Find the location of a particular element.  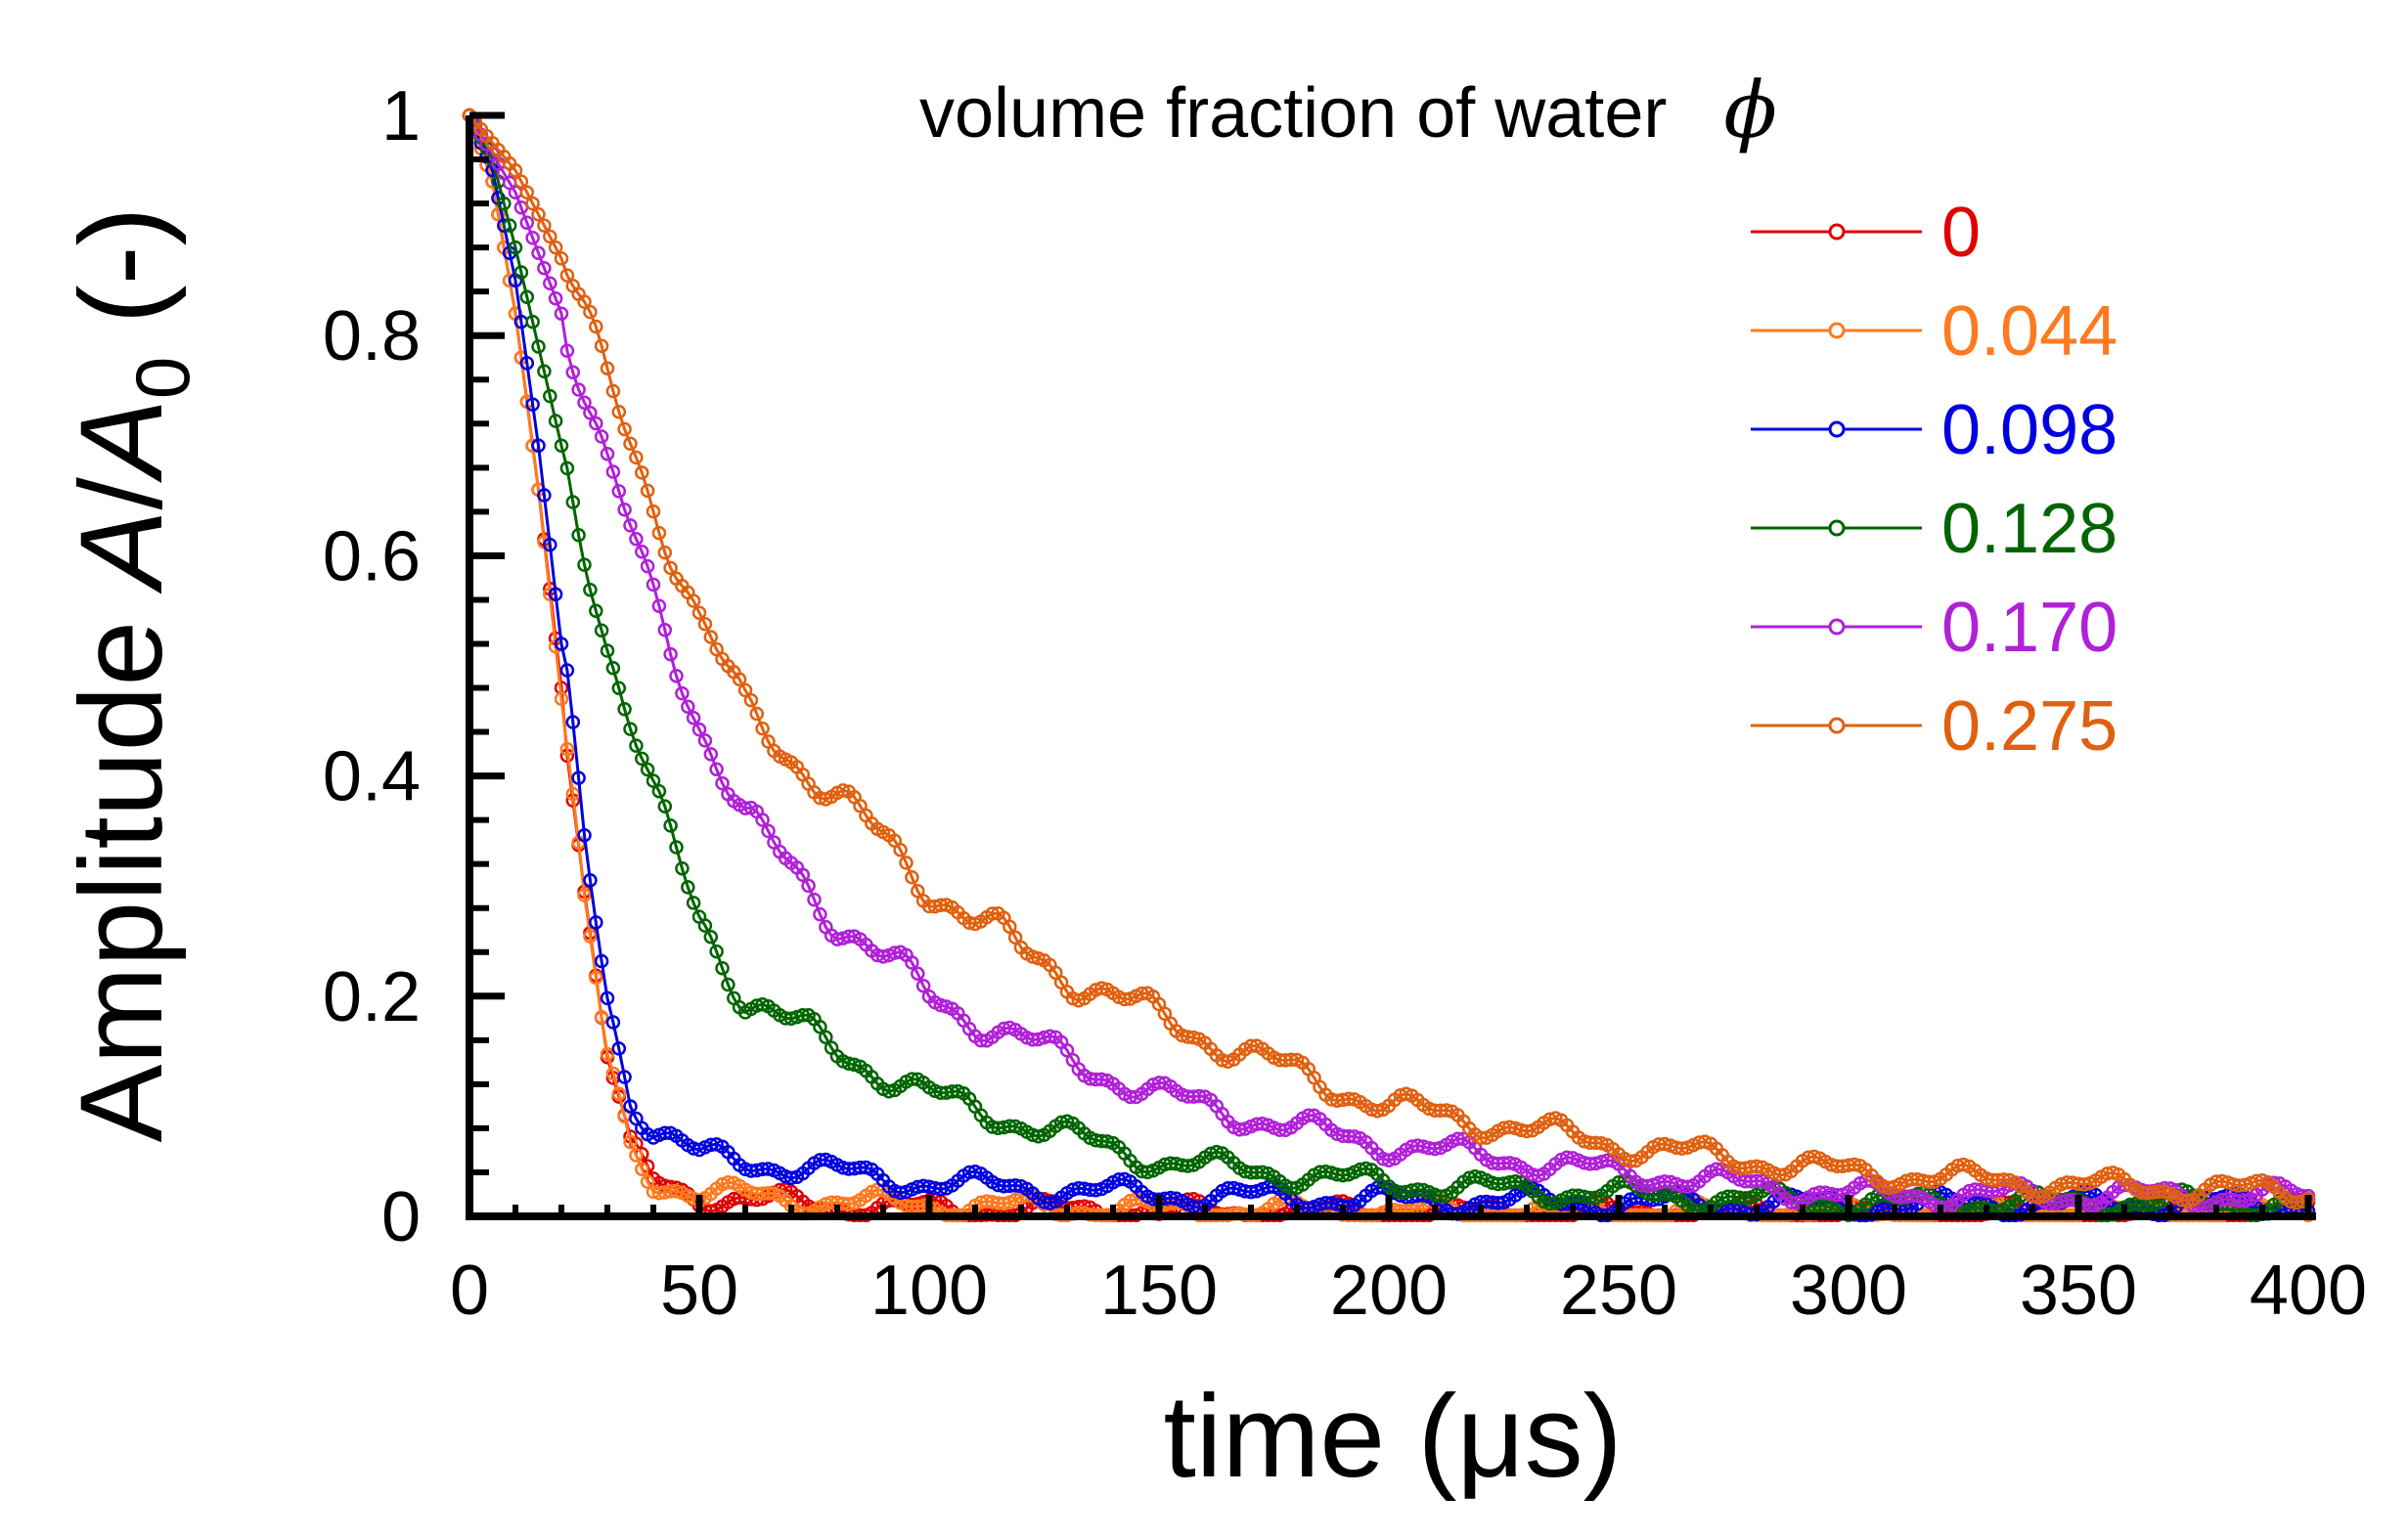

legend-entry: 0.098 is located at coordinates (1934, 430).